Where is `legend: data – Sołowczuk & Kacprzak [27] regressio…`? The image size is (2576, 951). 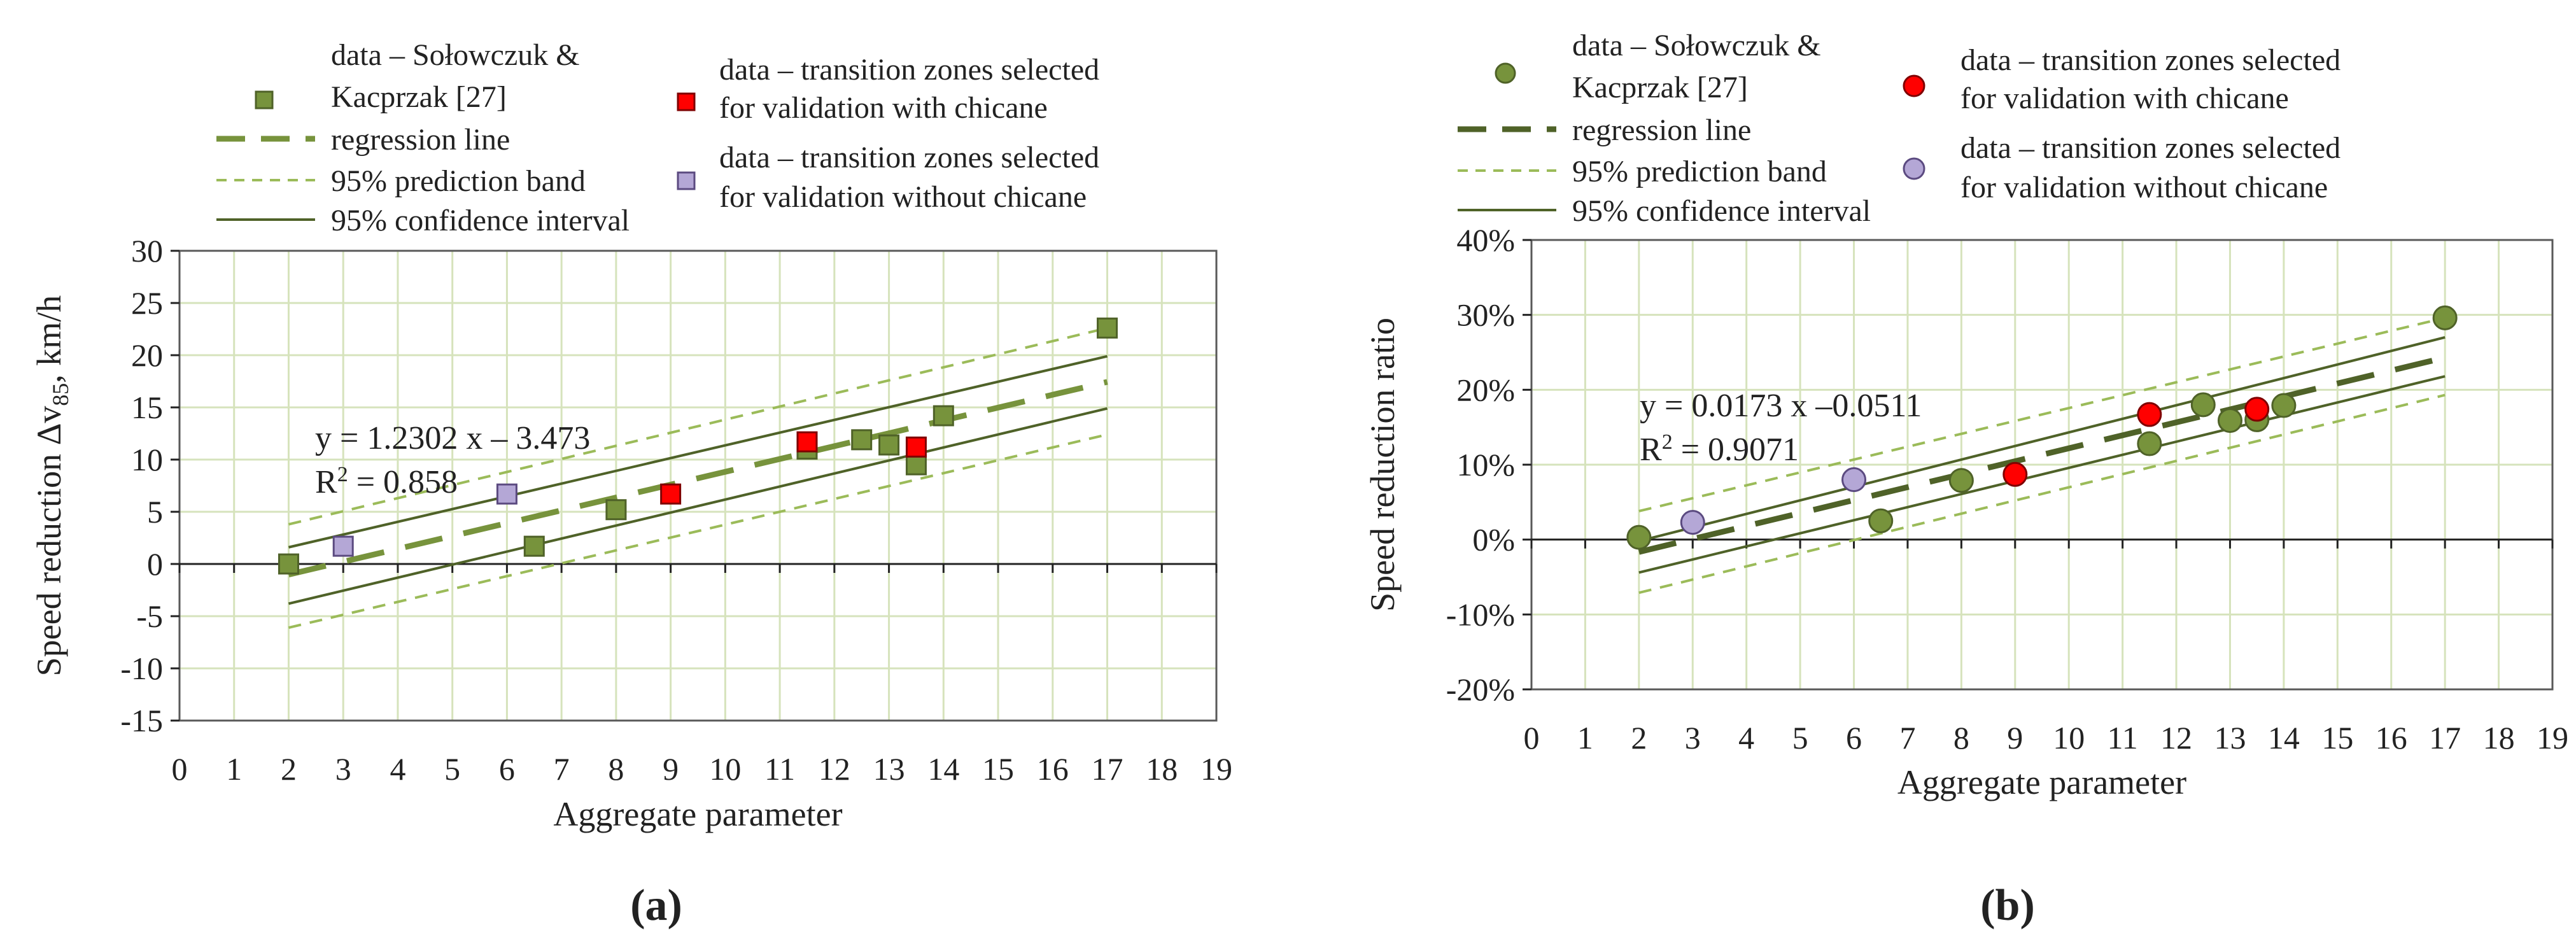 legend: data – Sołowczuk & Kacprzak [27] regressio… is located at coordinates (657, 137).